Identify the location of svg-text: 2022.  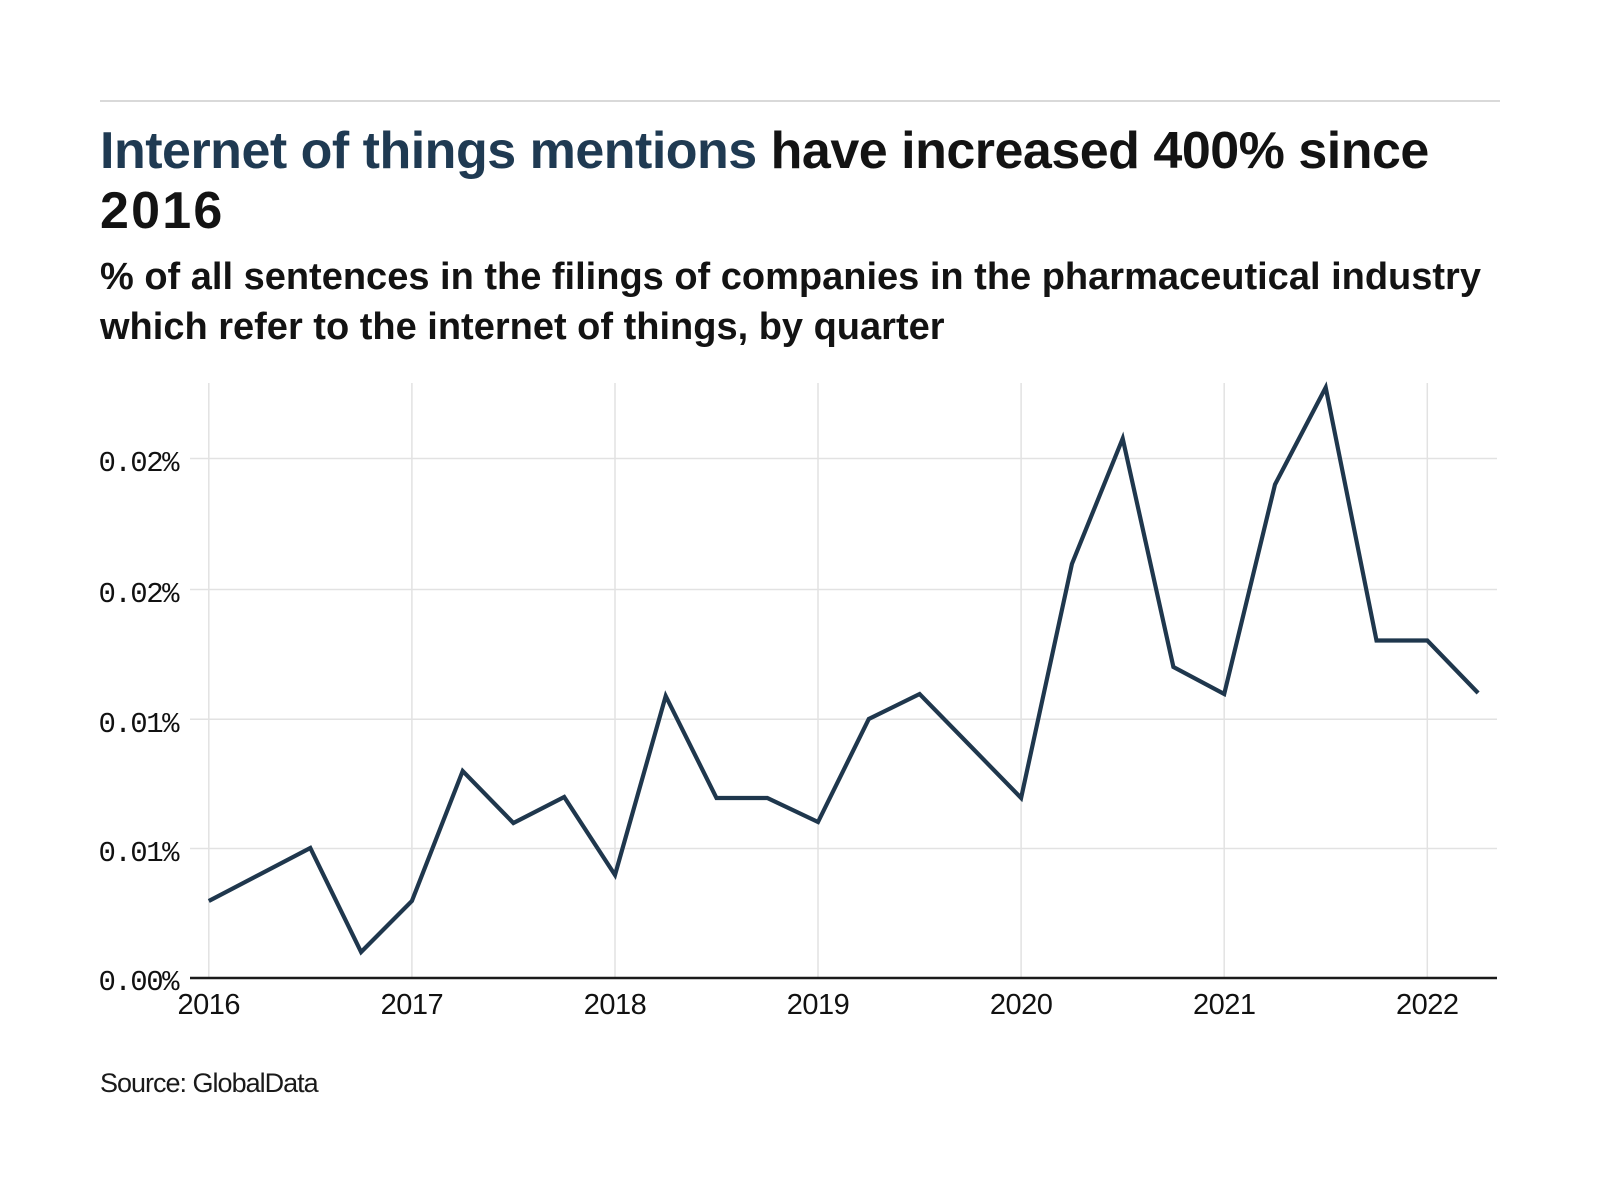
(1427, 1005).